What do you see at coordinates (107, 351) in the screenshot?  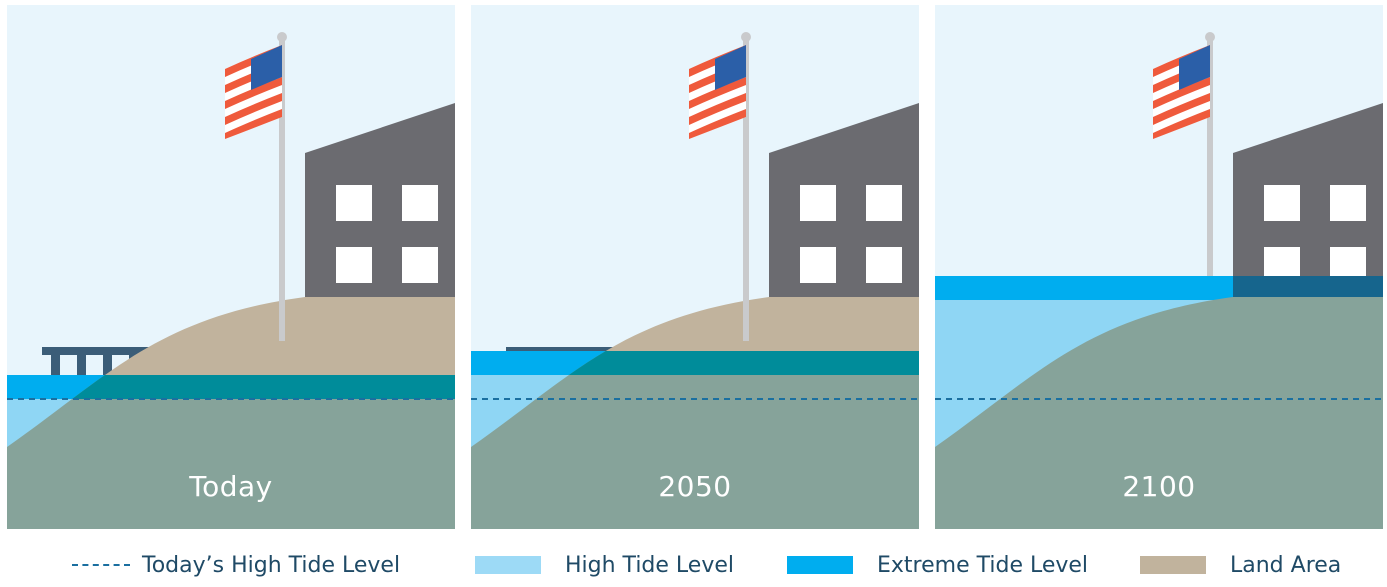 I see `pier-deck` at bounding box center [107, 351].